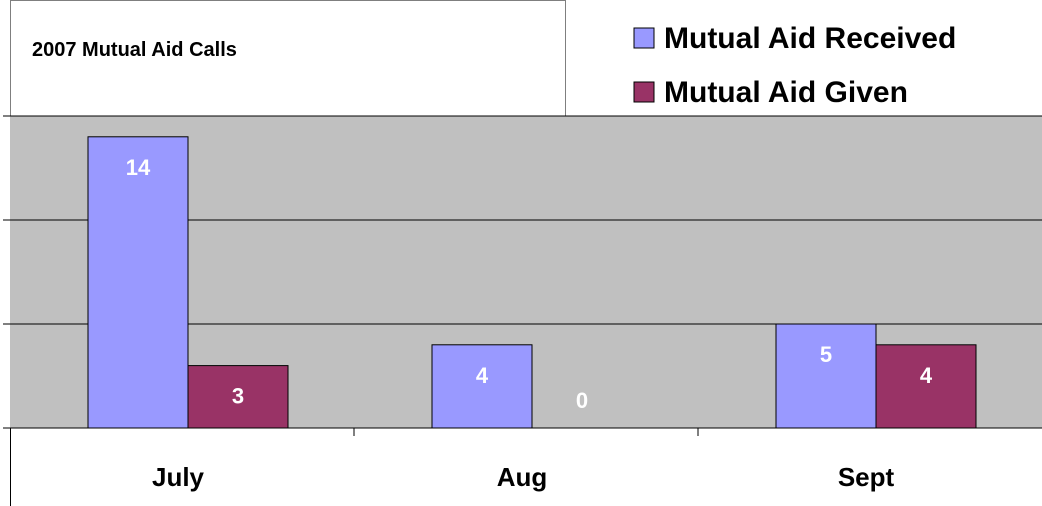 The height and width of the screenshot is (506, 1042). Describe the element at coordinates (178, 477) in the screenshot. I see `x-tick-label-july: July` at that location.